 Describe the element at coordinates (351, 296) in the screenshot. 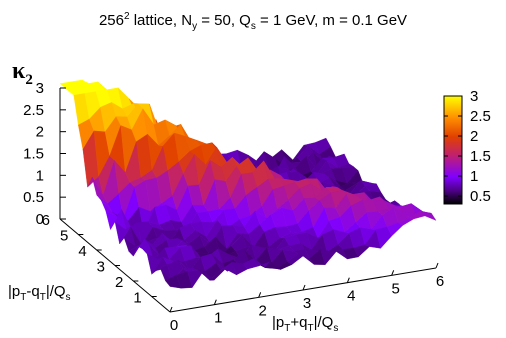

I see `x-tick-label-4: 4` at that location.